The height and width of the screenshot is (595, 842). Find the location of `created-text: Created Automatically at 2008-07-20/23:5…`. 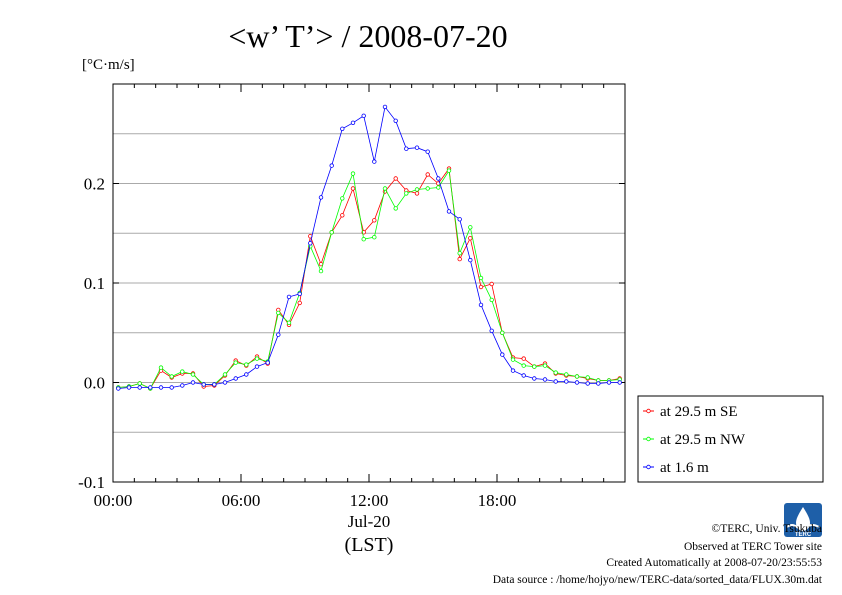

created-text: Created Automatically at 2008-07-20/23:5… is located at coordinates (714, 563).